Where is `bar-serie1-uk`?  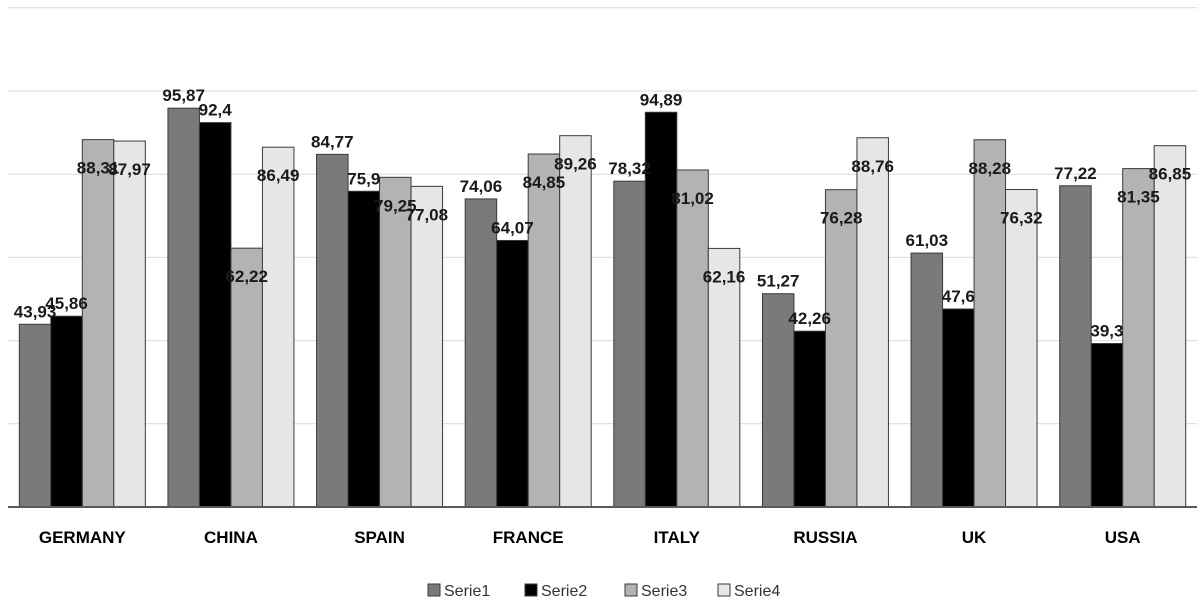 bar-serie1-uk is located at coordinates (927, 380).